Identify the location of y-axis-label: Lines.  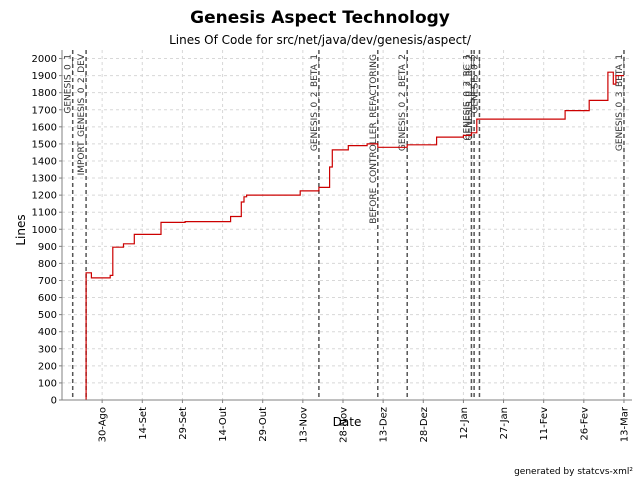
(21, 229).